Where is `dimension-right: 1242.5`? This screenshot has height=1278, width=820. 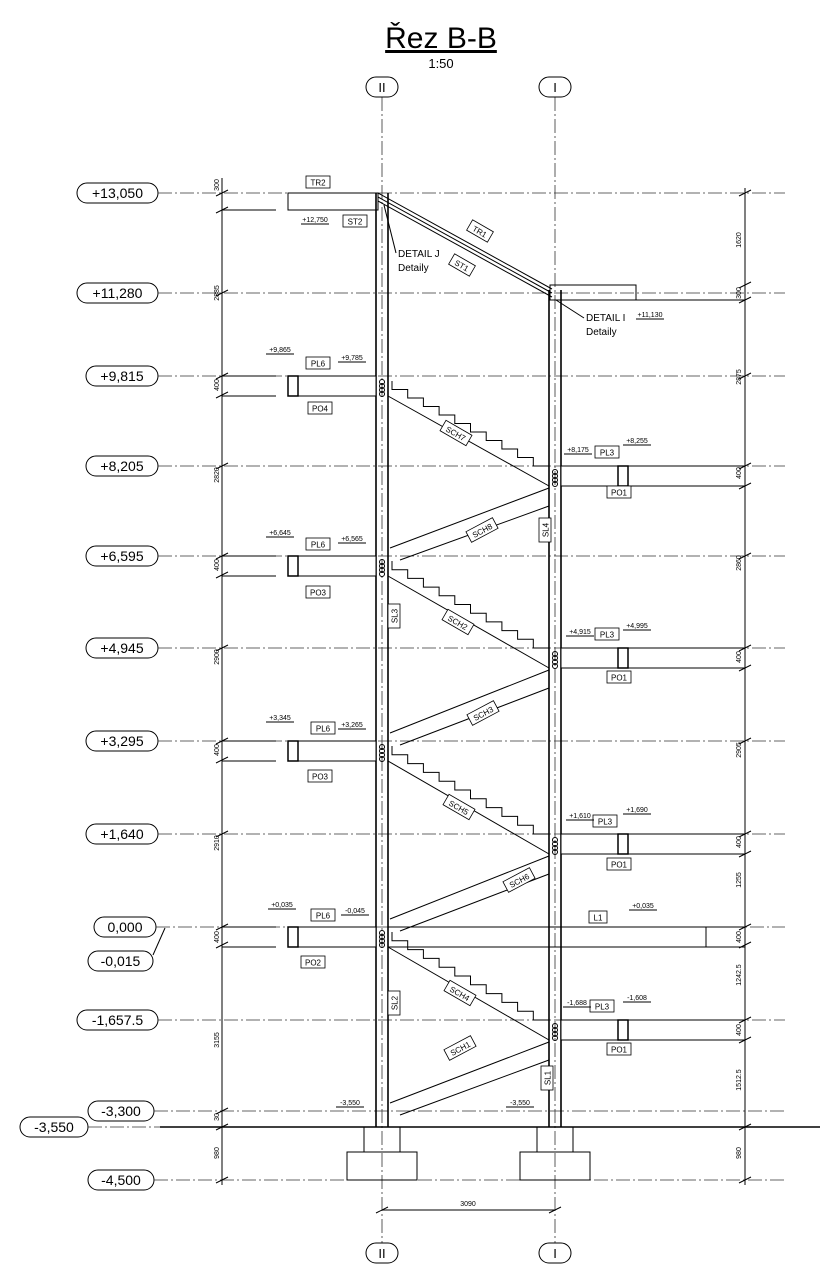 dimension-right: 1242.5 is located at coordinates (739, 975).